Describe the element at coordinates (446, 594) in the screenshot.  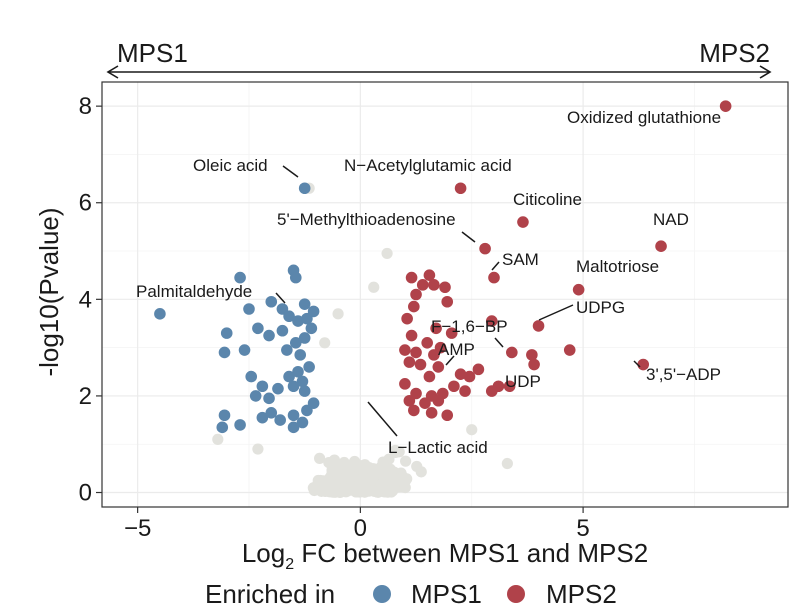
I see `legend-label-mps1: MPS1` at that location.